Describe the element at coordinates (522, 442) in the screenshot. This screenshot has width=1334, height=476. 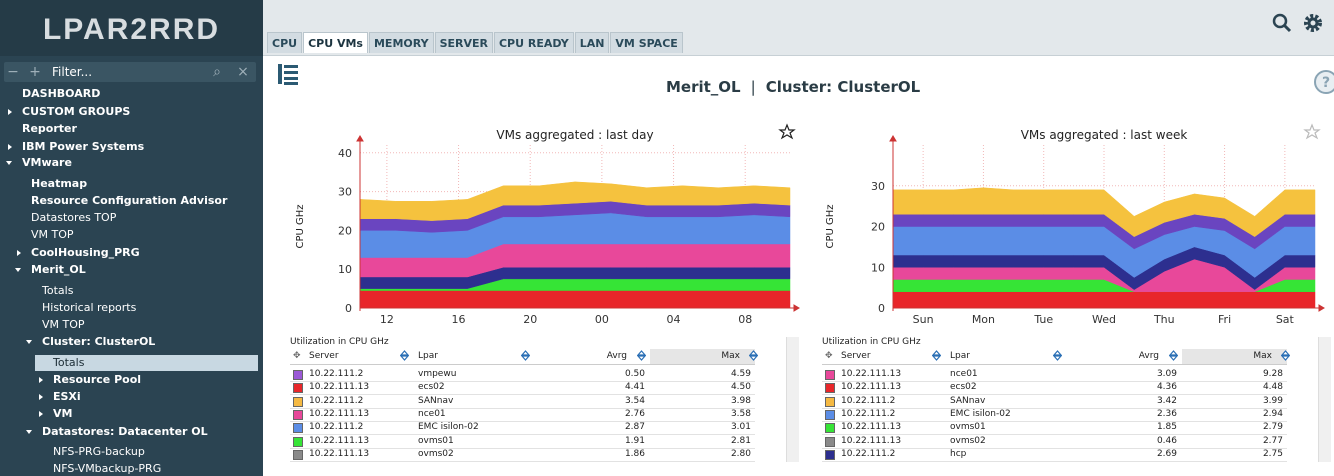
I see `table-row: 10.22.111.13 ovms01 1.91 2.81` at that location.